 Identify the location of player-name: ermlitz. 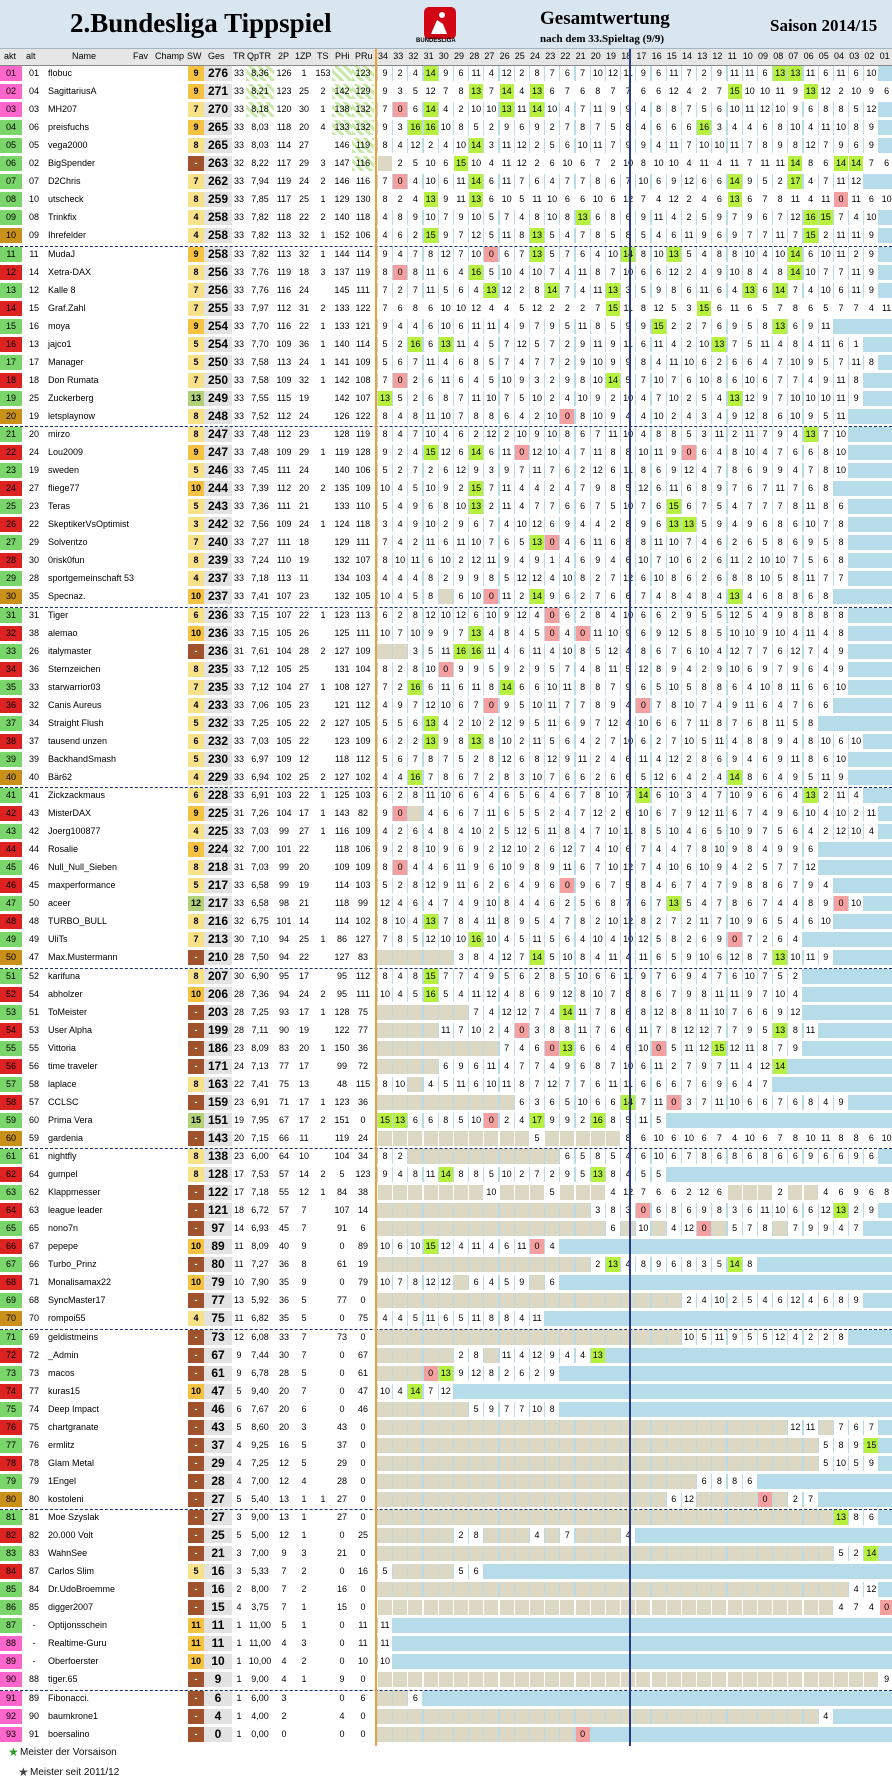
(61, 1444).